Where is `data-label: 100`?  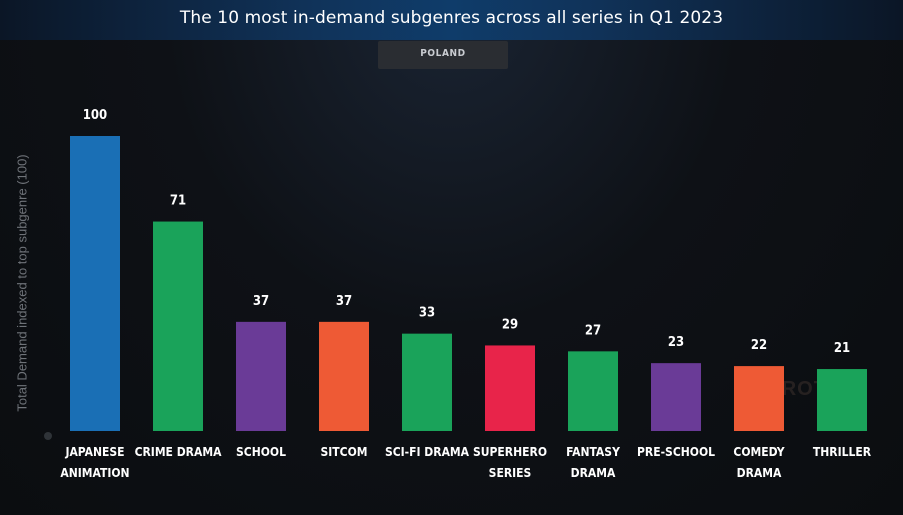
data-label: 100 is located at coordinates (95, 115).